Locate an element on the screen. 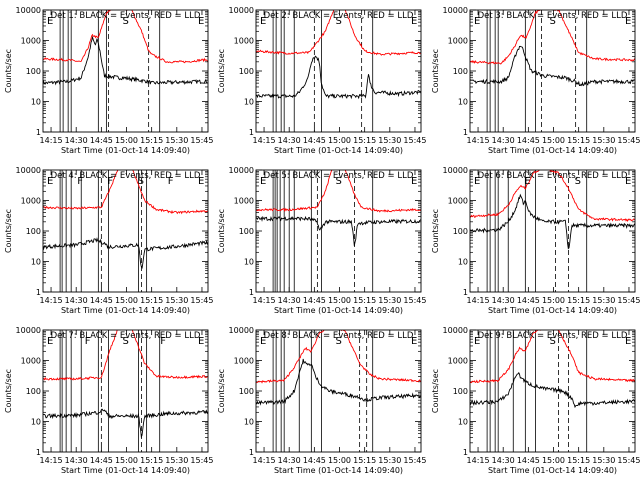 Image resolution: width=640 pixels, height=480 pixels. interval-marker: F is located at coordinates (163, 341).